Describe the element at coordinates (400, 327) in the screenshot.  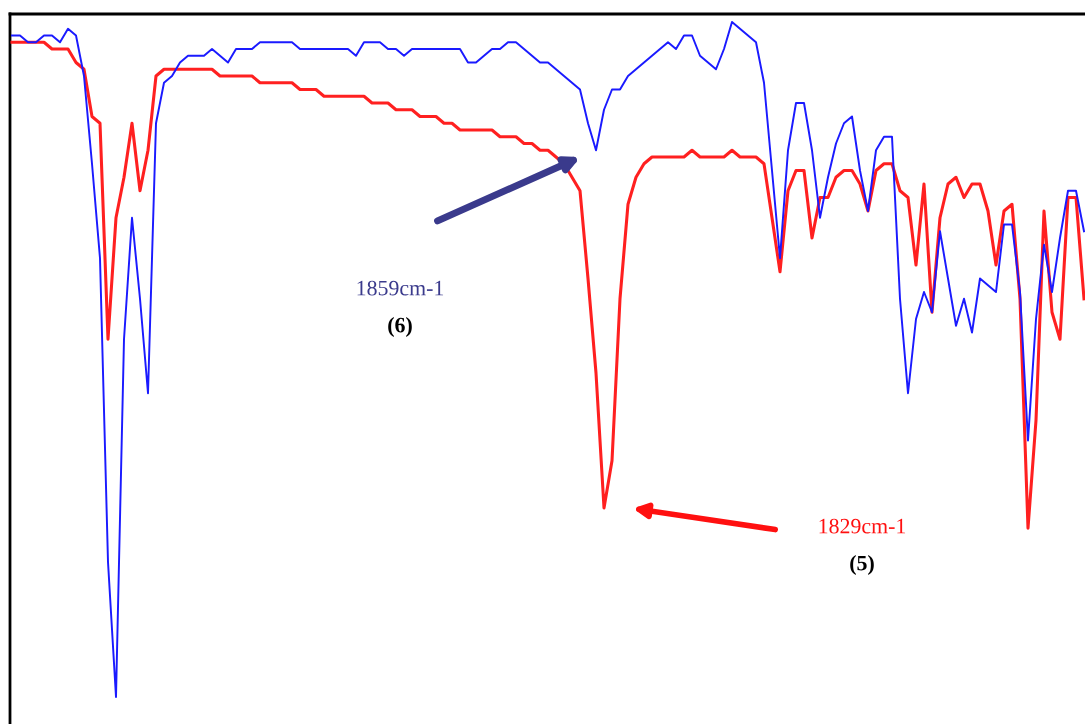
I see `annotation: (6)` at that location.